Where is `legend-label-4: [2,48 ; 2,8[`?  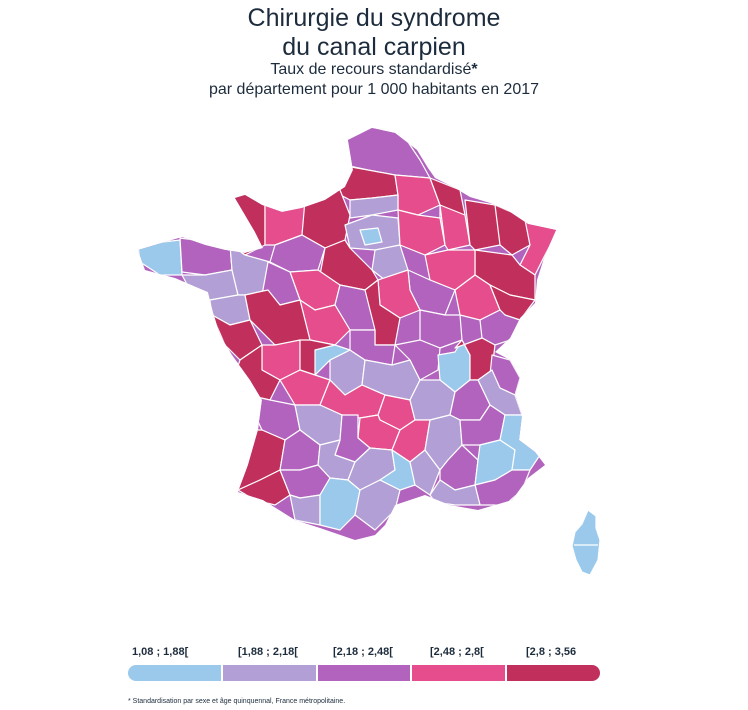
legend-label-4: [2,48 ; 2,8[ is located at coordinates (457, 652).